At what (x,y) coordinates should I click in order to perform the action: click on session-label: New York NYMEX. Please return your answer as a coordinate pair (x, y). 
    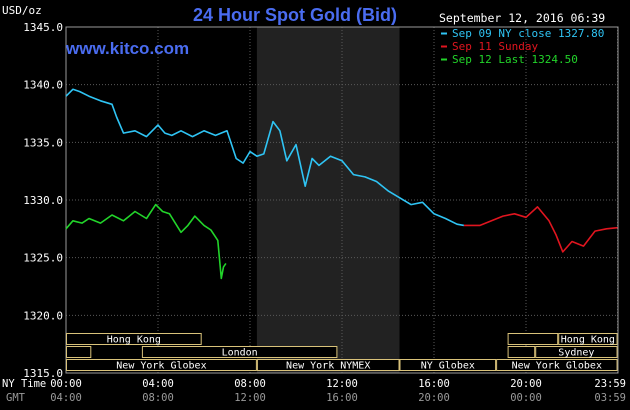
    Looking at the image, I should click on (328, 366).